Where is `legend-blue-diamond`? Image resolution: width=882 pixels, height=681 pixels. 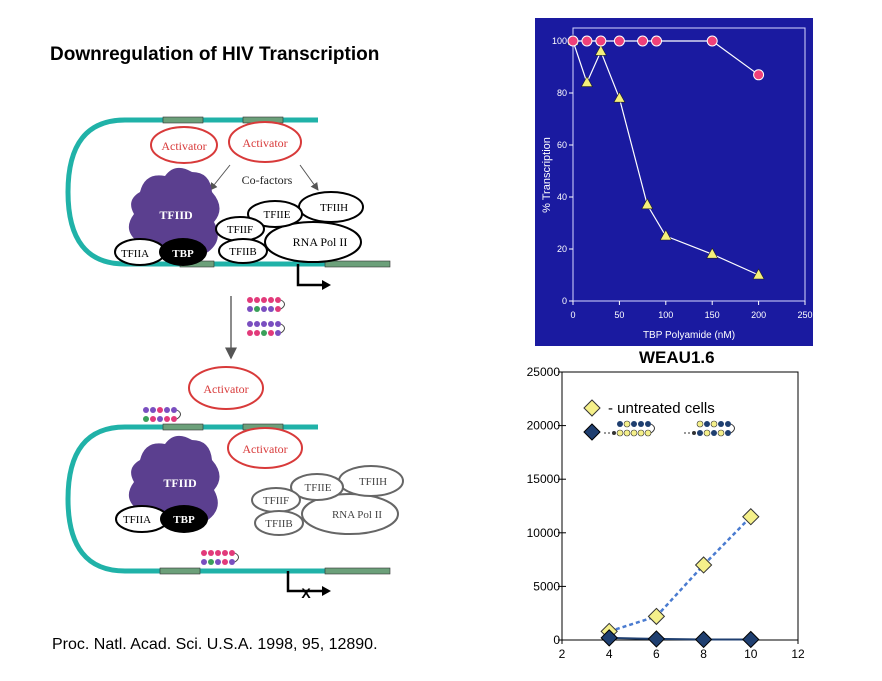
legend-blue-diamond is located at coordinates (592, 432).